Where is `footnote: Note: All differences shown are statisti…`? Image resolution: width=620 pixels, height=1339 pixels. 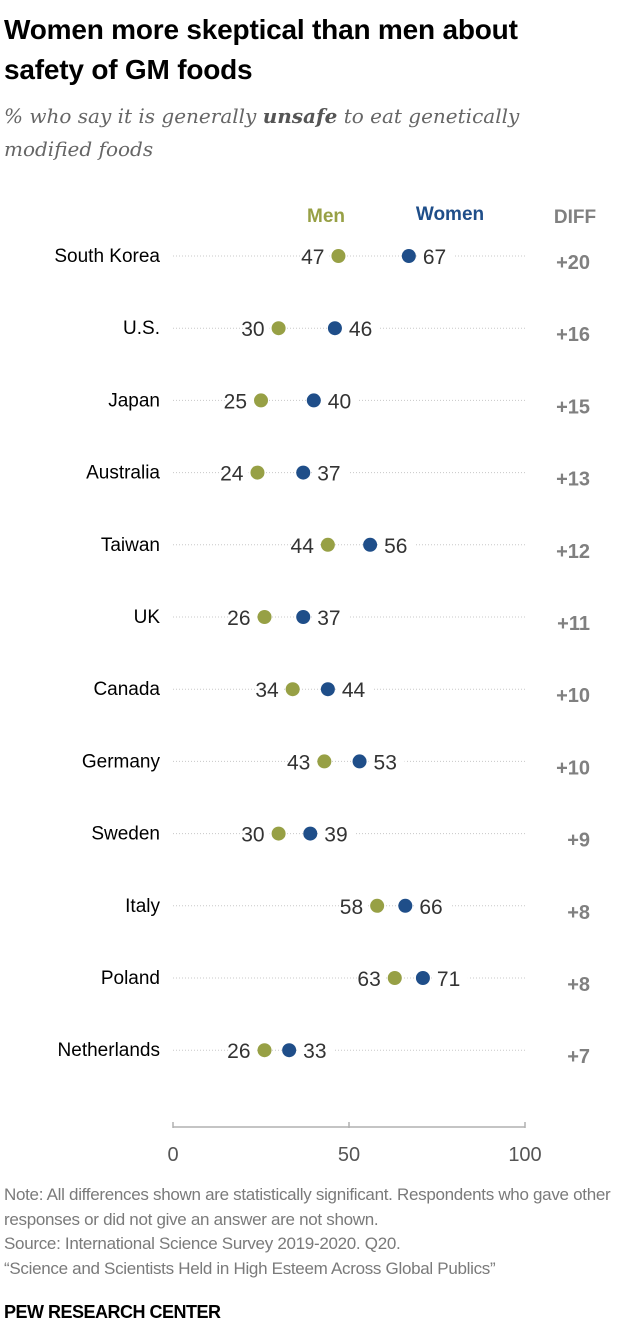 footnote: Note: All differences shown are statisti… is located at coordinates (312, 1232).